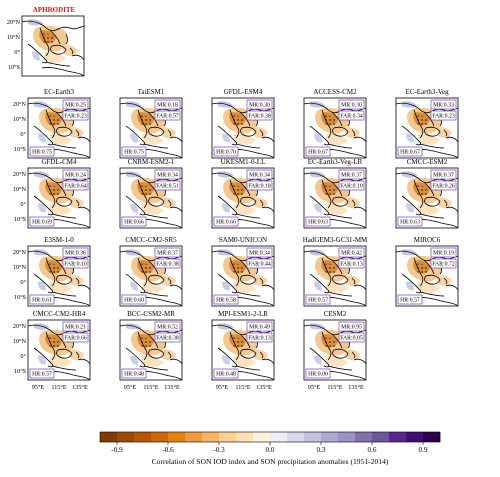 The image size is (500, 477). Describe the element at coordinates (134, 153) in the screenshot. I see `hr-value: HR:0.75` at that location.